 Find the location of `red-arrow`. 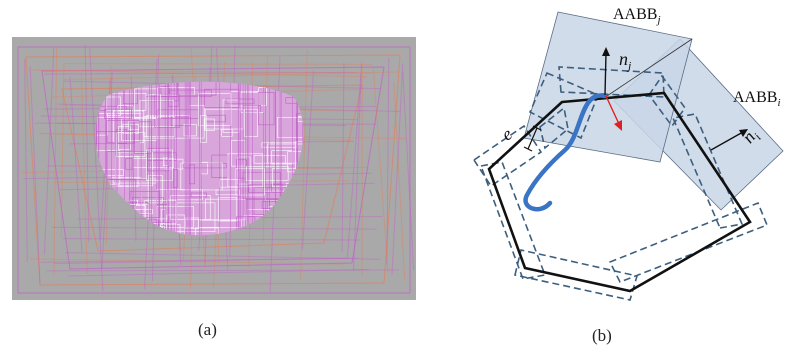

red-arrow is located at coordinates (613, 113).